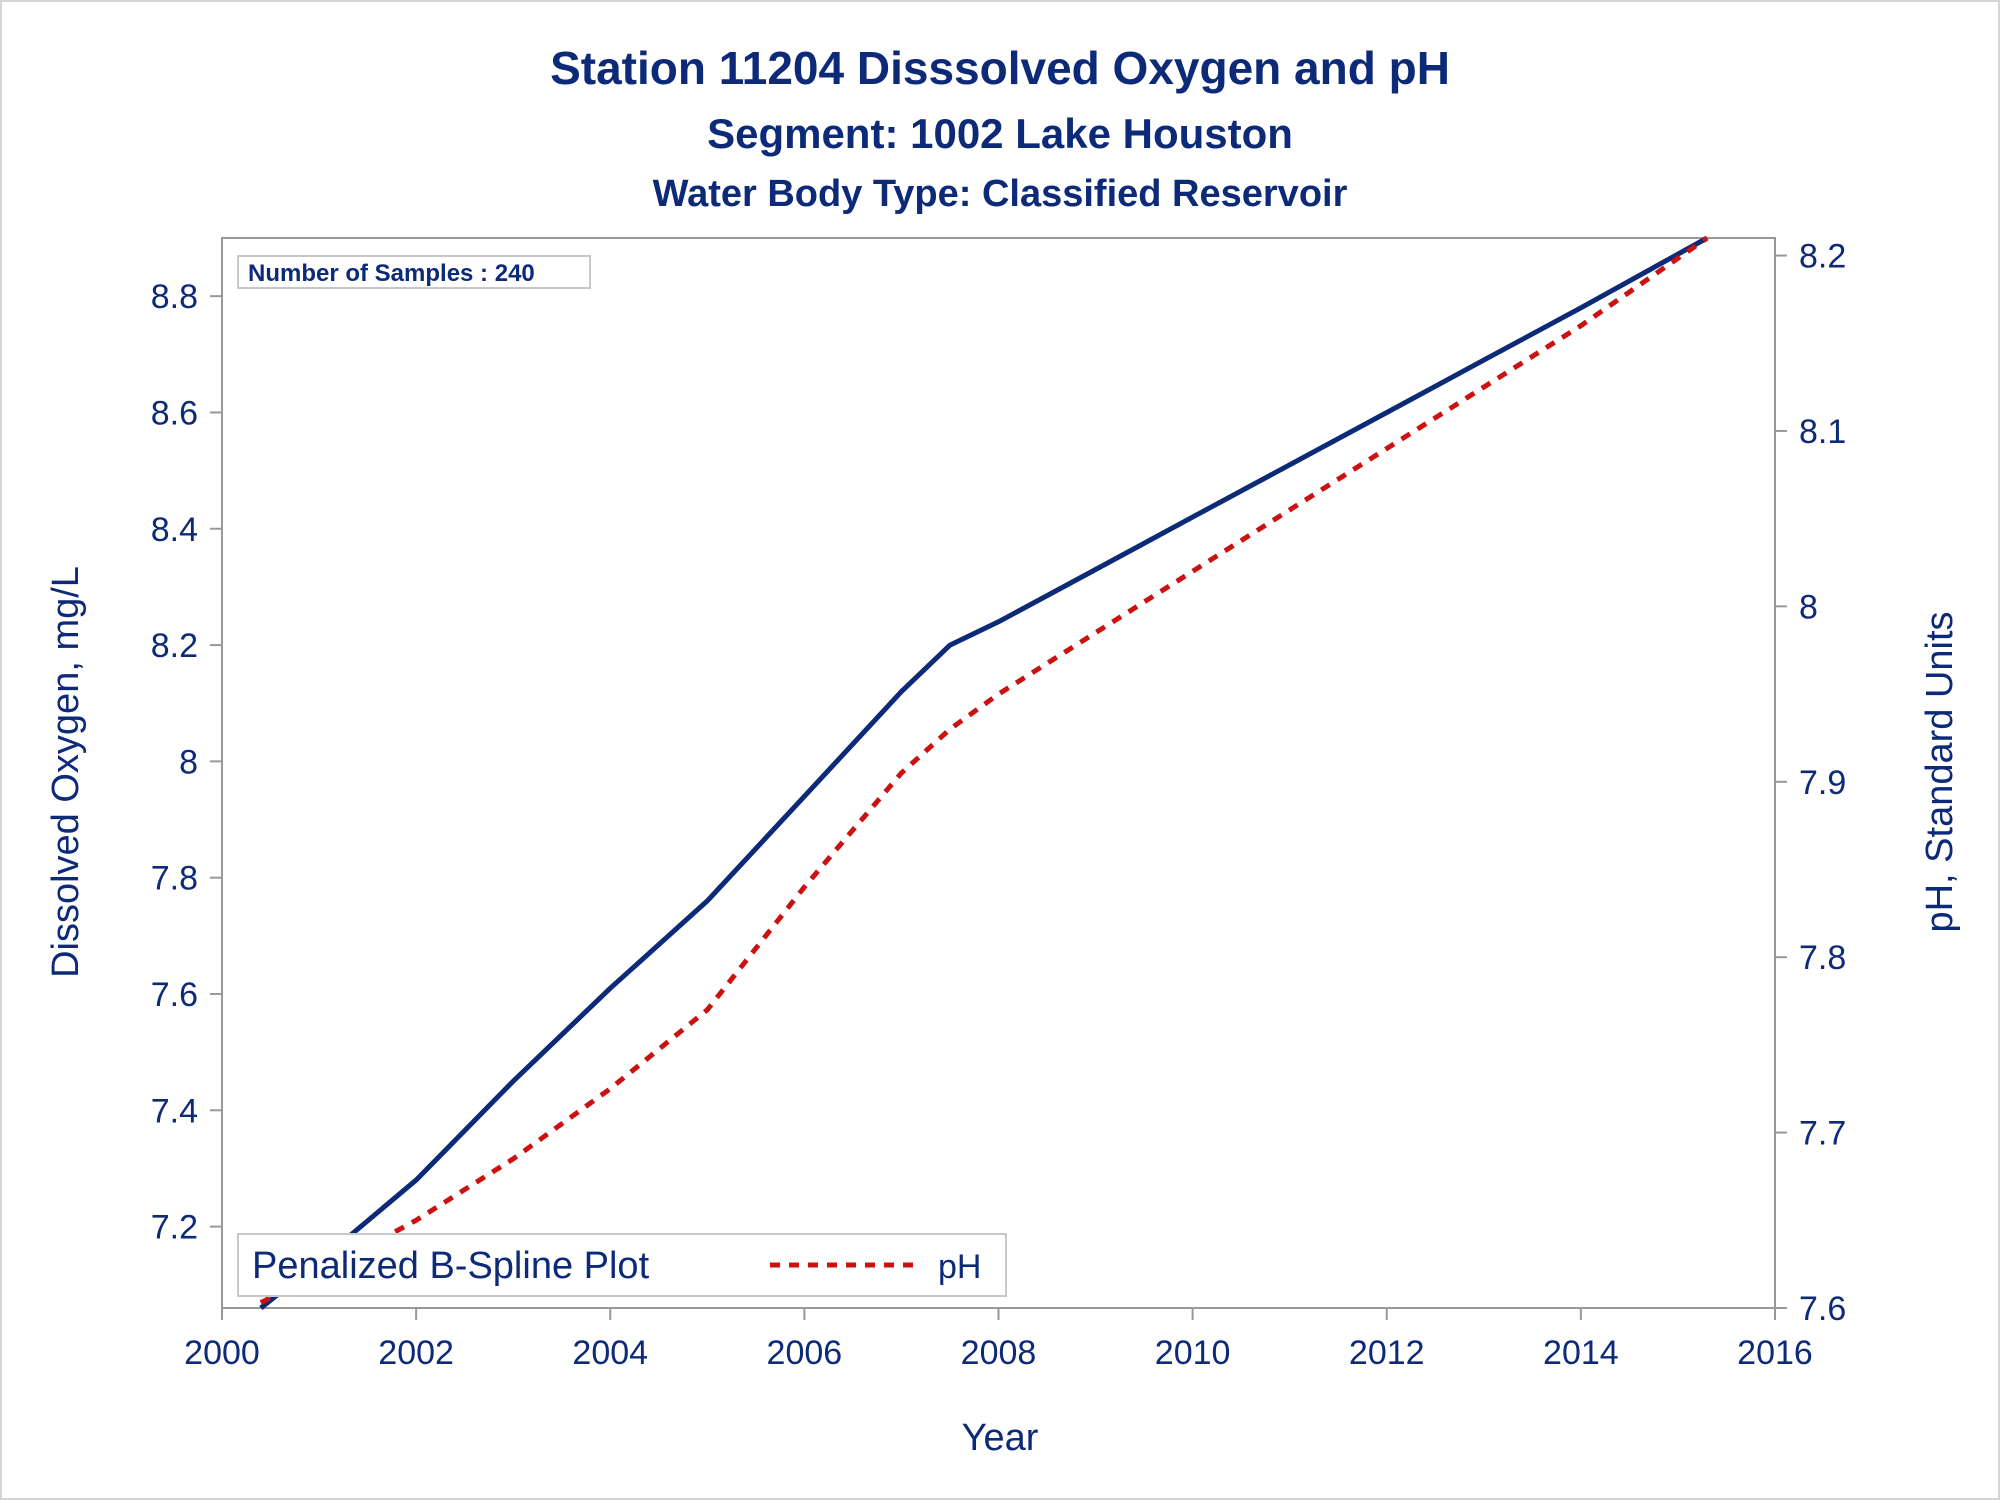 This screenshot has height=1500, width=2000. I want to click on chart-subtitle: Segment: 1002 Lake Houston, so click(1000, 133).